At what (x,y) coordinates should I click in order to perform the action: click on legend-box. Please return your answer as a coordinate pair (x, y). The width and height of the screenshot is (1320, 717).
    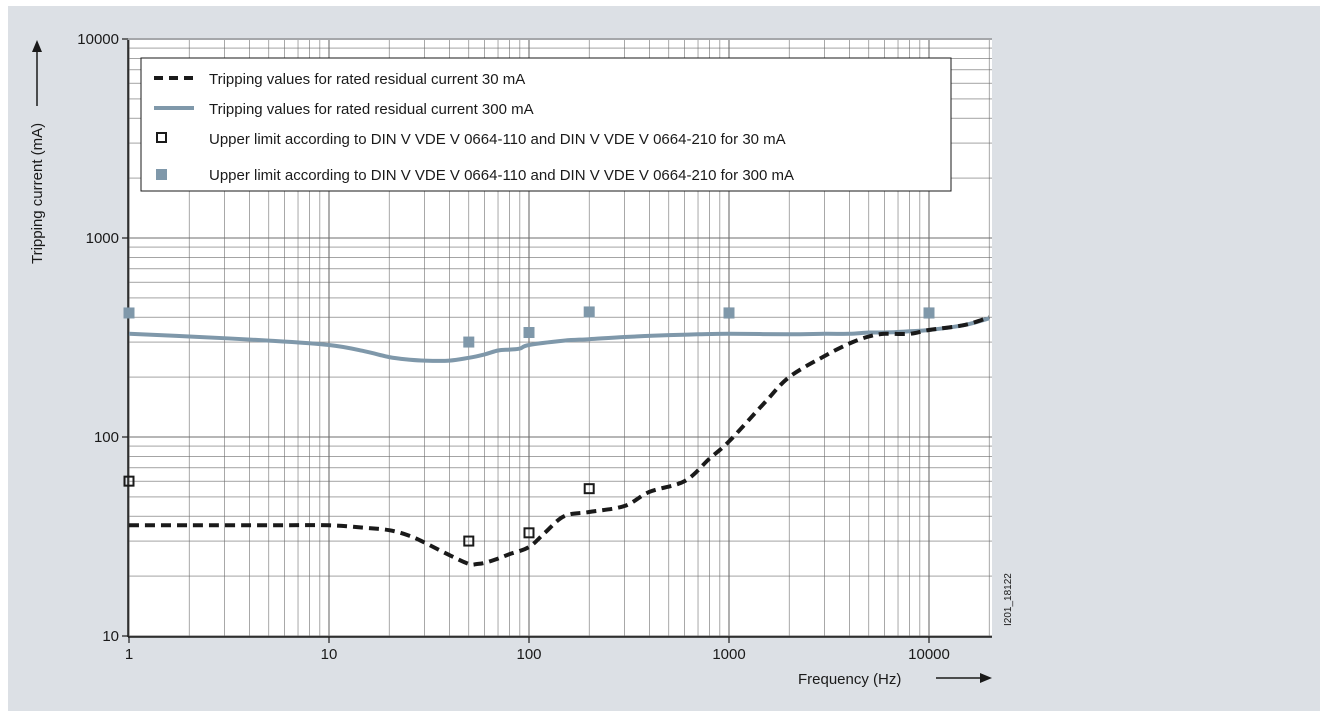
    Looking at the image, I should click on (546, 124).